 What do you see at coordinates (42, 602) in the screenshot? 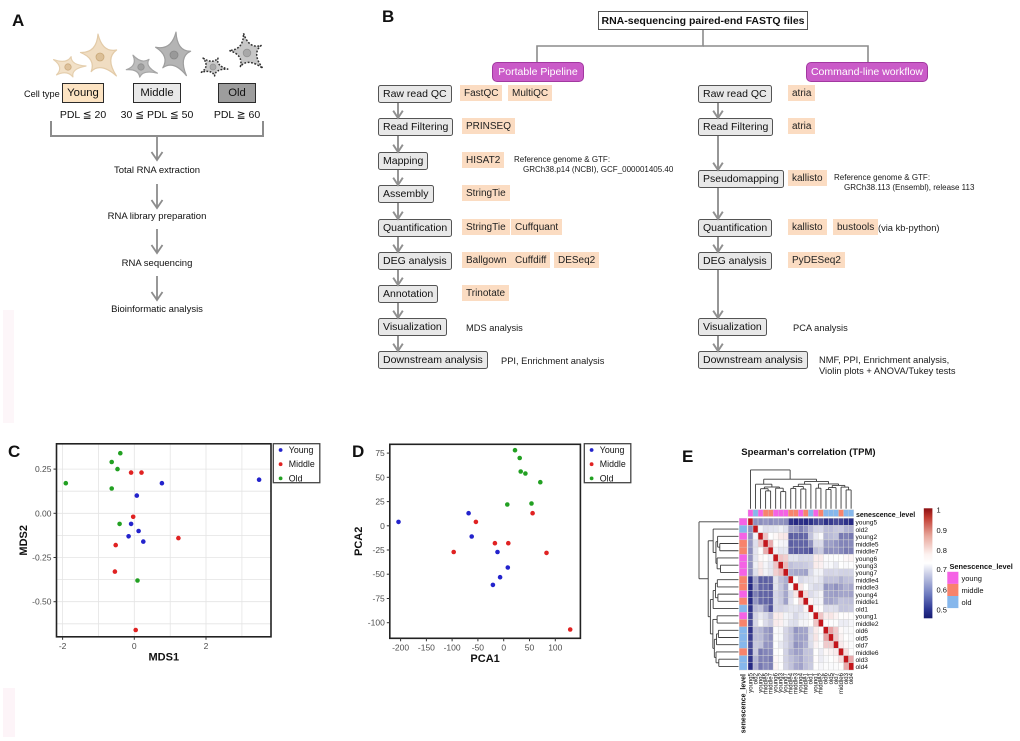
I see `svg-text: -0.50` at bounding box center [42, 602].